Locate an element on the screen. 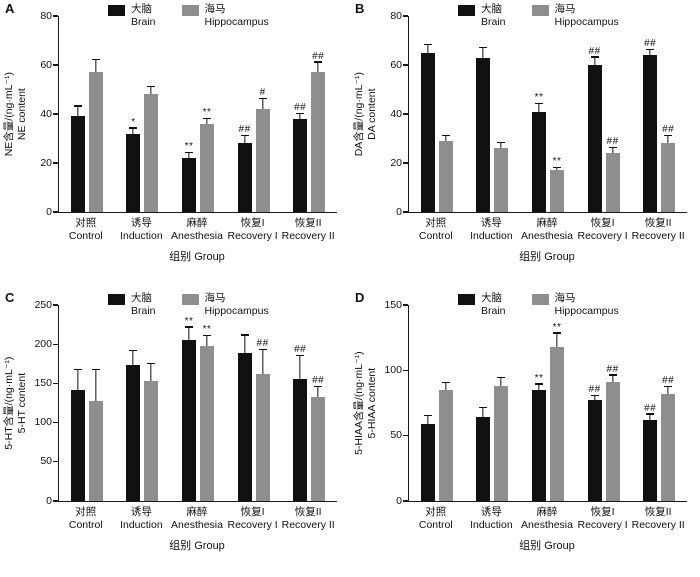  x-tick-label: 诱导 Induction is located at coordinates (491, 518).